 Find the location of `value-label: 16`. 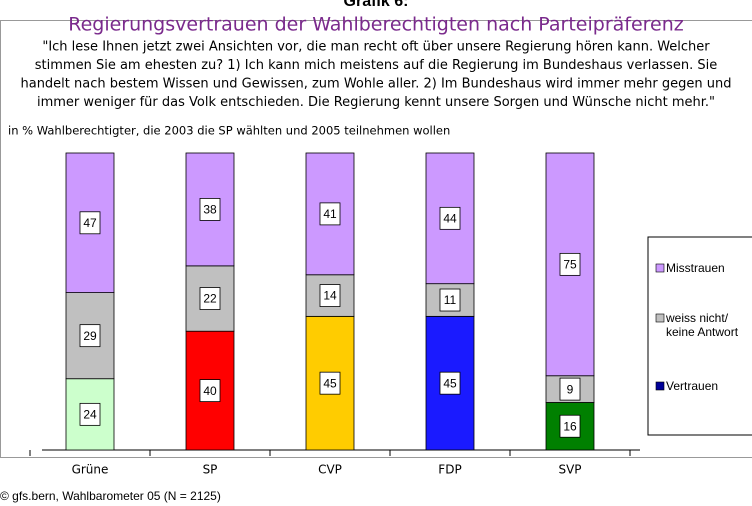

value-label: 16 is located at coordinates (570, 426).